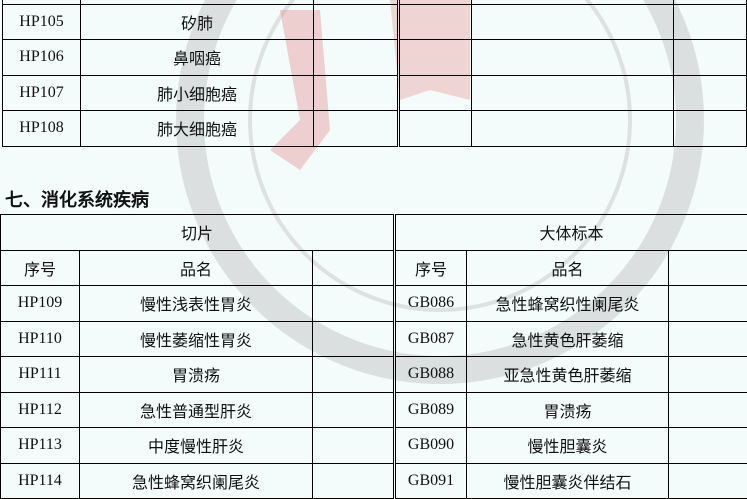  What do you see at coordinates (568, 410) in the screenshot?
I see `gross-name: 胃溃疡` at bounding box center [568, 410].